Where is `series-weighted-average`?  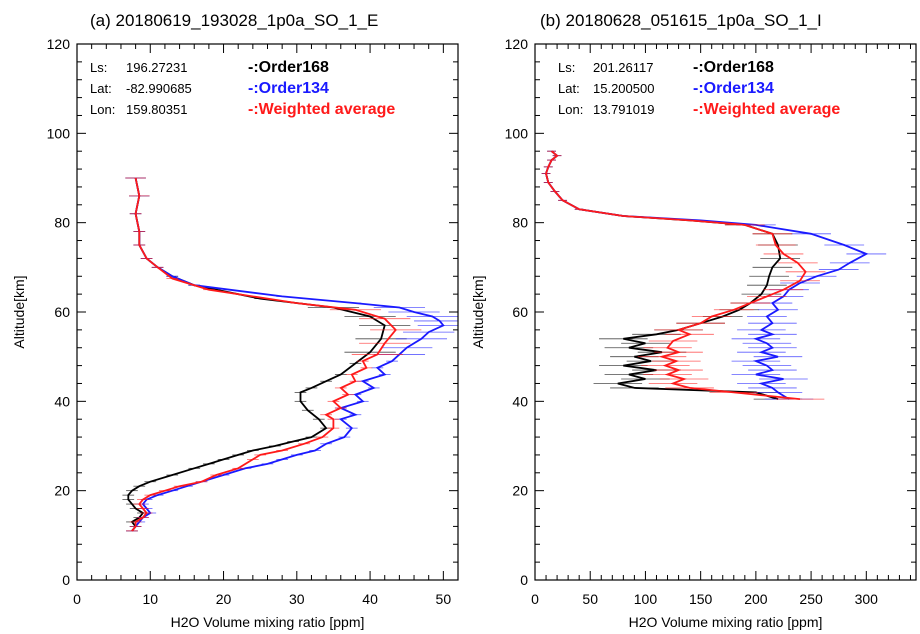 series-weighted-average is located at coordinates (683, 275).